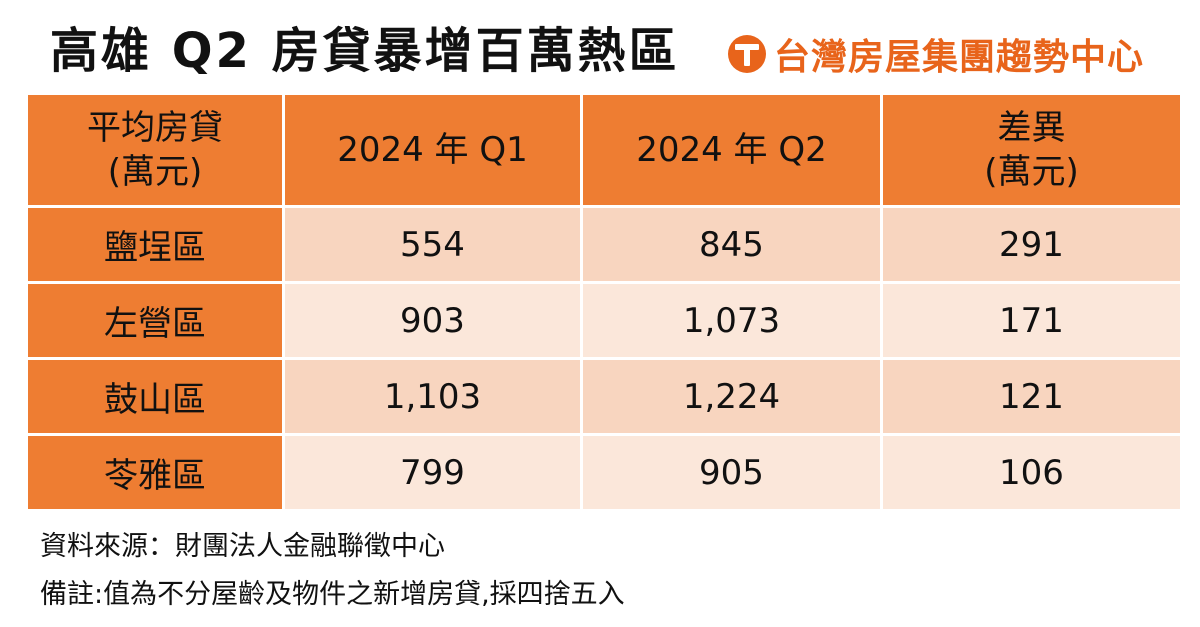 The image size is (1200, 627). Describe the element at coordinates (155, 396) in the screenshot. I see `district-cell: 鼓山區` at that location.